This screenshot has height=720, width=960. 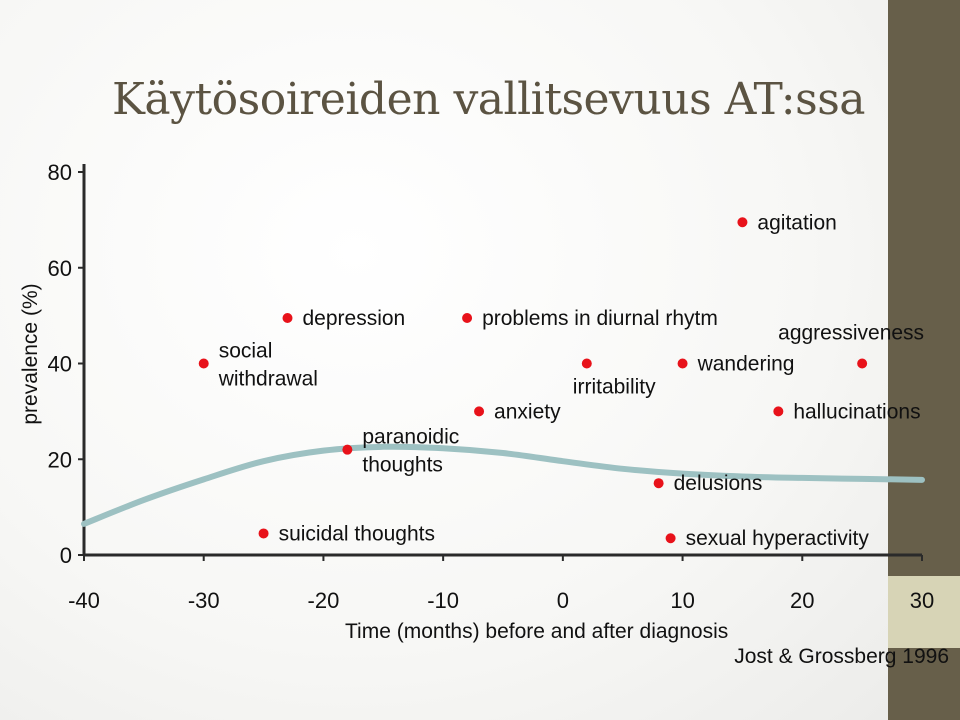 I want to click on data-point-label: sexual hyperactivity, so click(x=778, y=538).